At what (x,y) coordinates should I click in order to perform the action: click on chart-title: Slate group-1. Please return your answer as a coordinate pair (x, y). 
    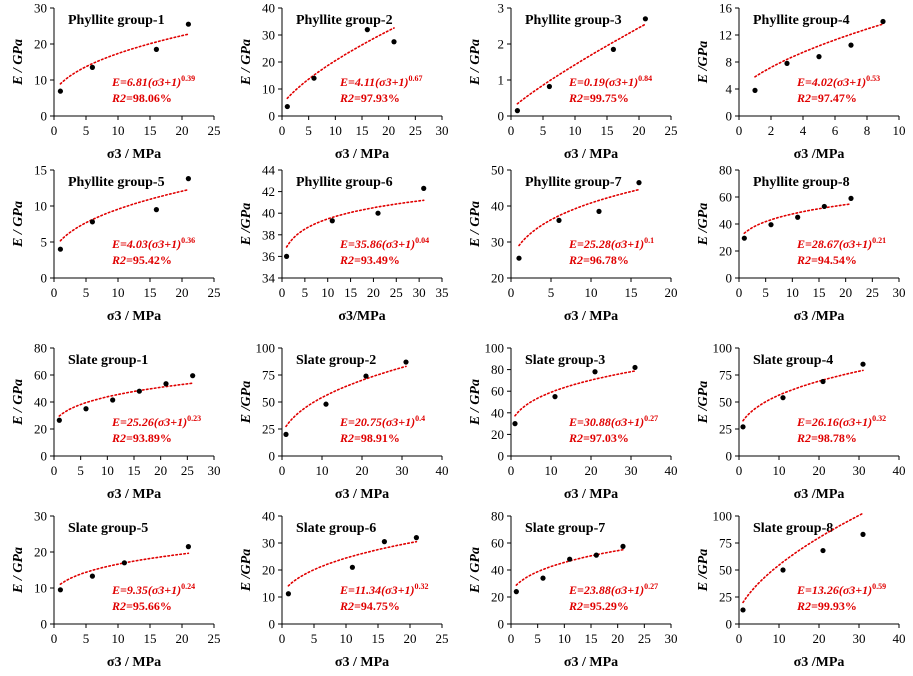
    Looking at the image, I should click on (108, 360).